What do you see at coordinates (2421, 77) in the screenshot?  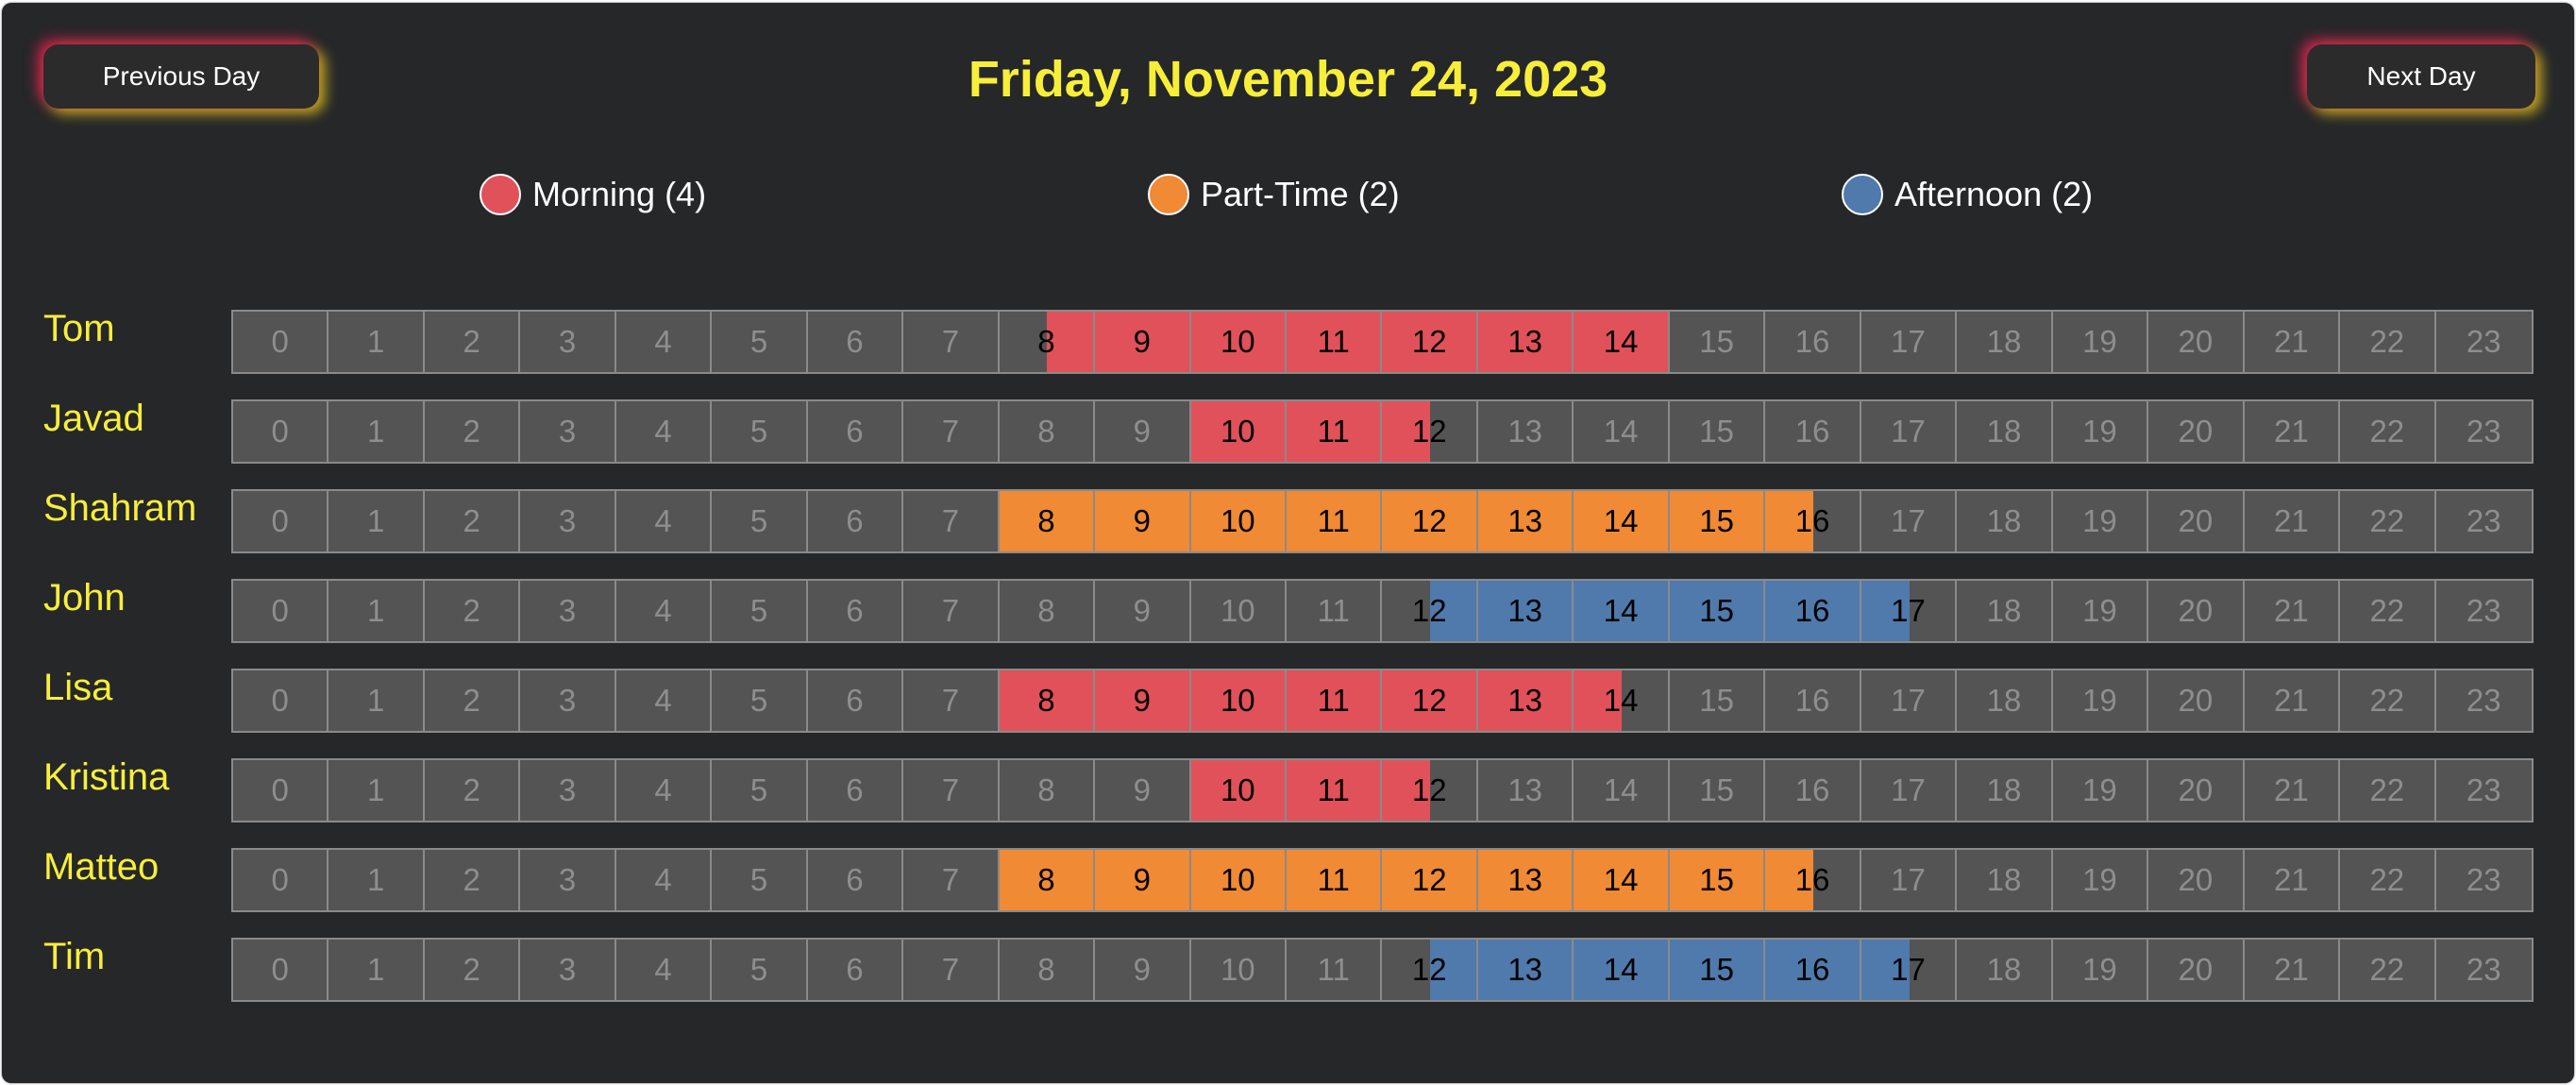 I see `next-day-button: Next Day` at bounding box center [2421, 77].